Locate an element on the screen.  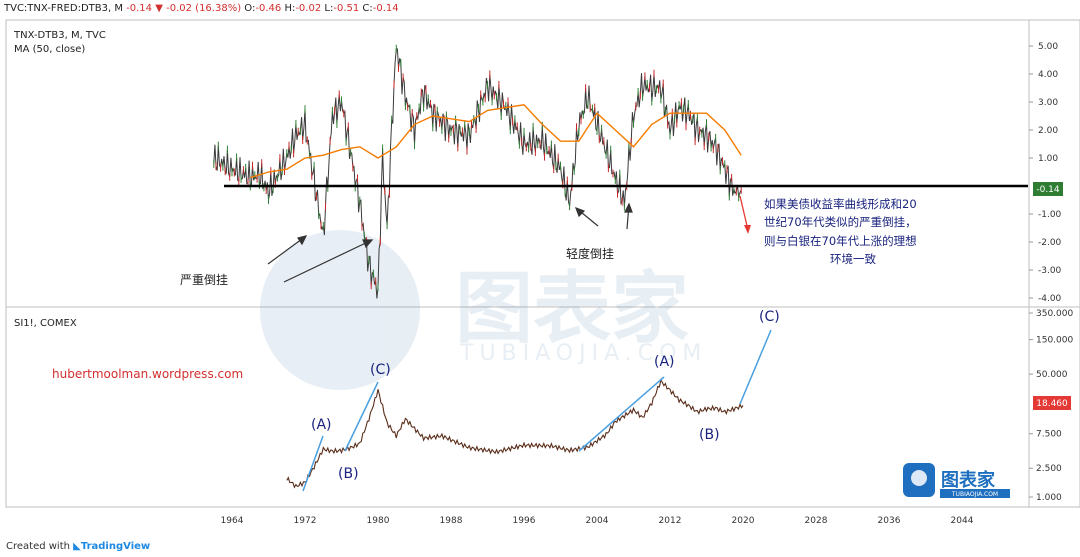
low-value: -0.51 is located at coordinates (346, 8).